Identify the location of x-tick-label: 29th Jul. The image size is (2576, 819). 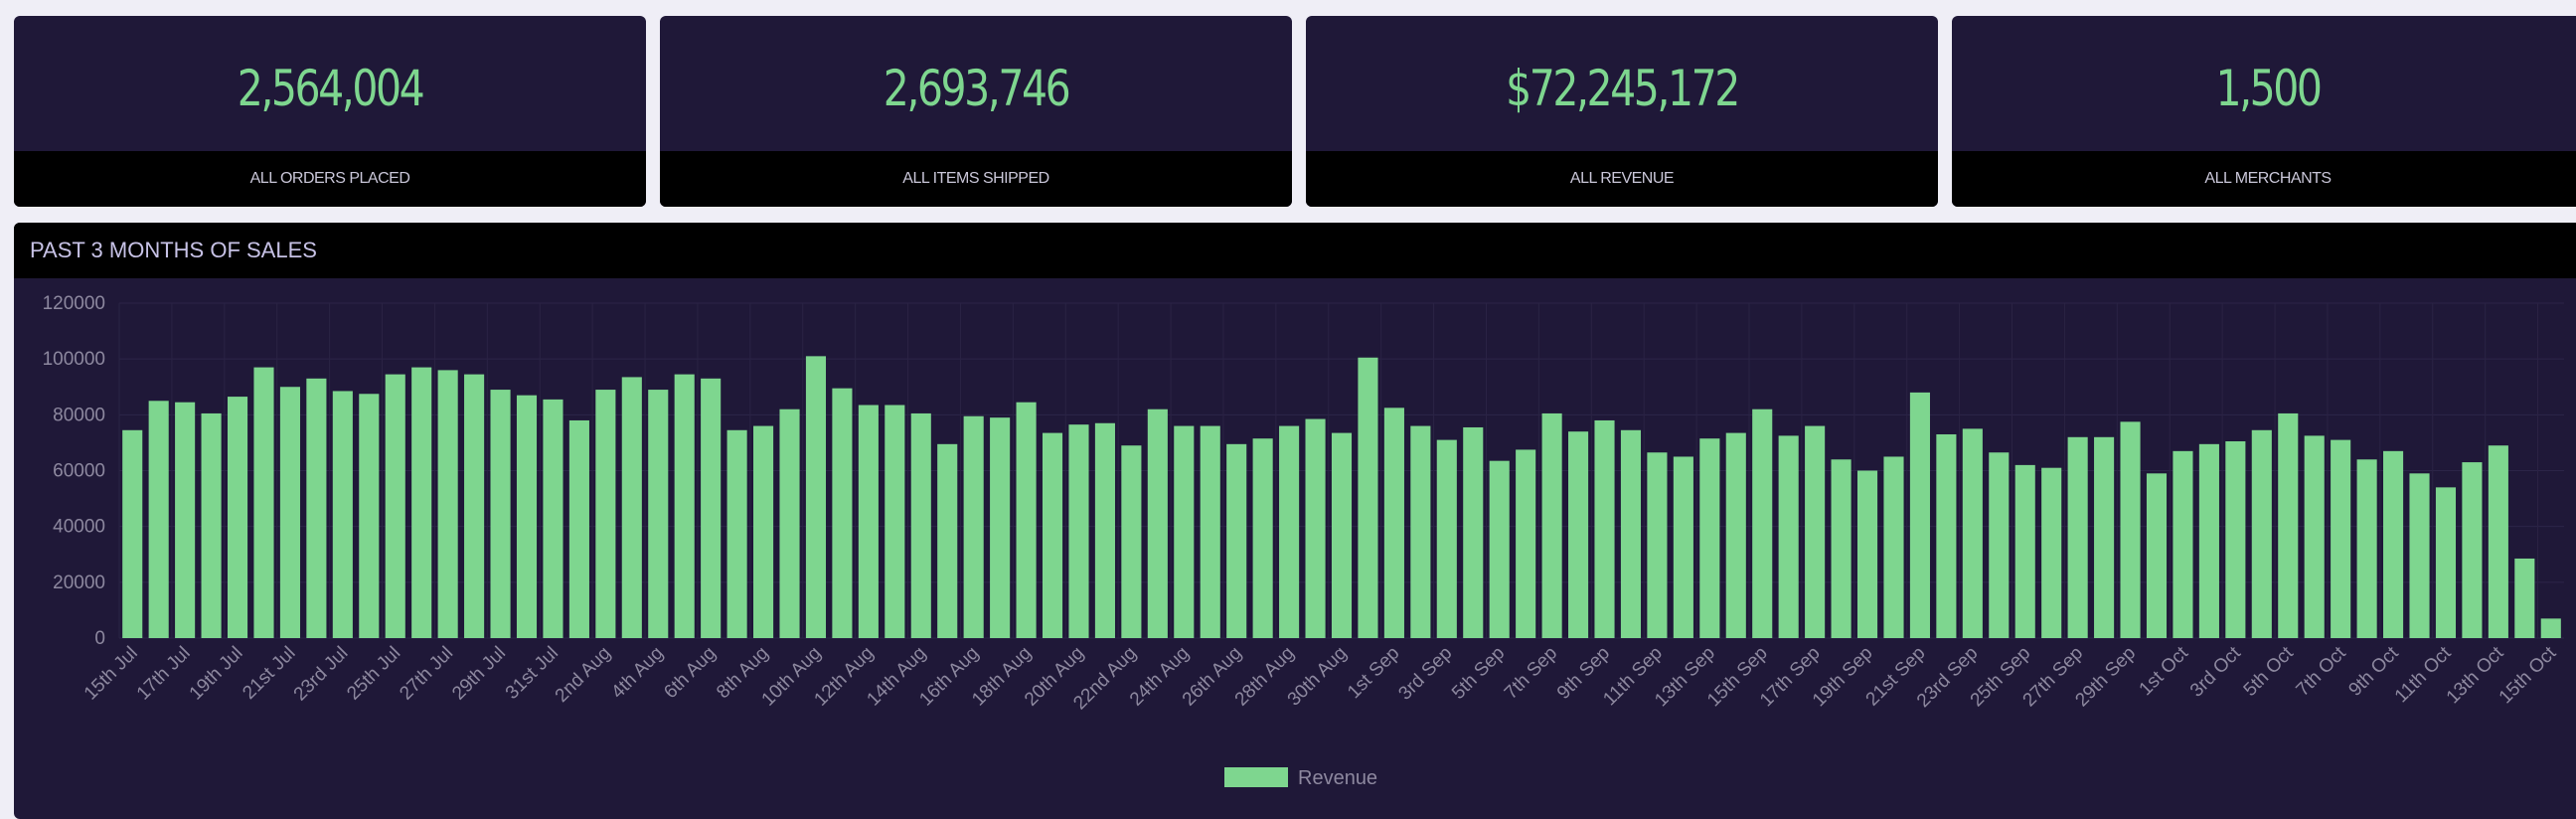
(479, 674).